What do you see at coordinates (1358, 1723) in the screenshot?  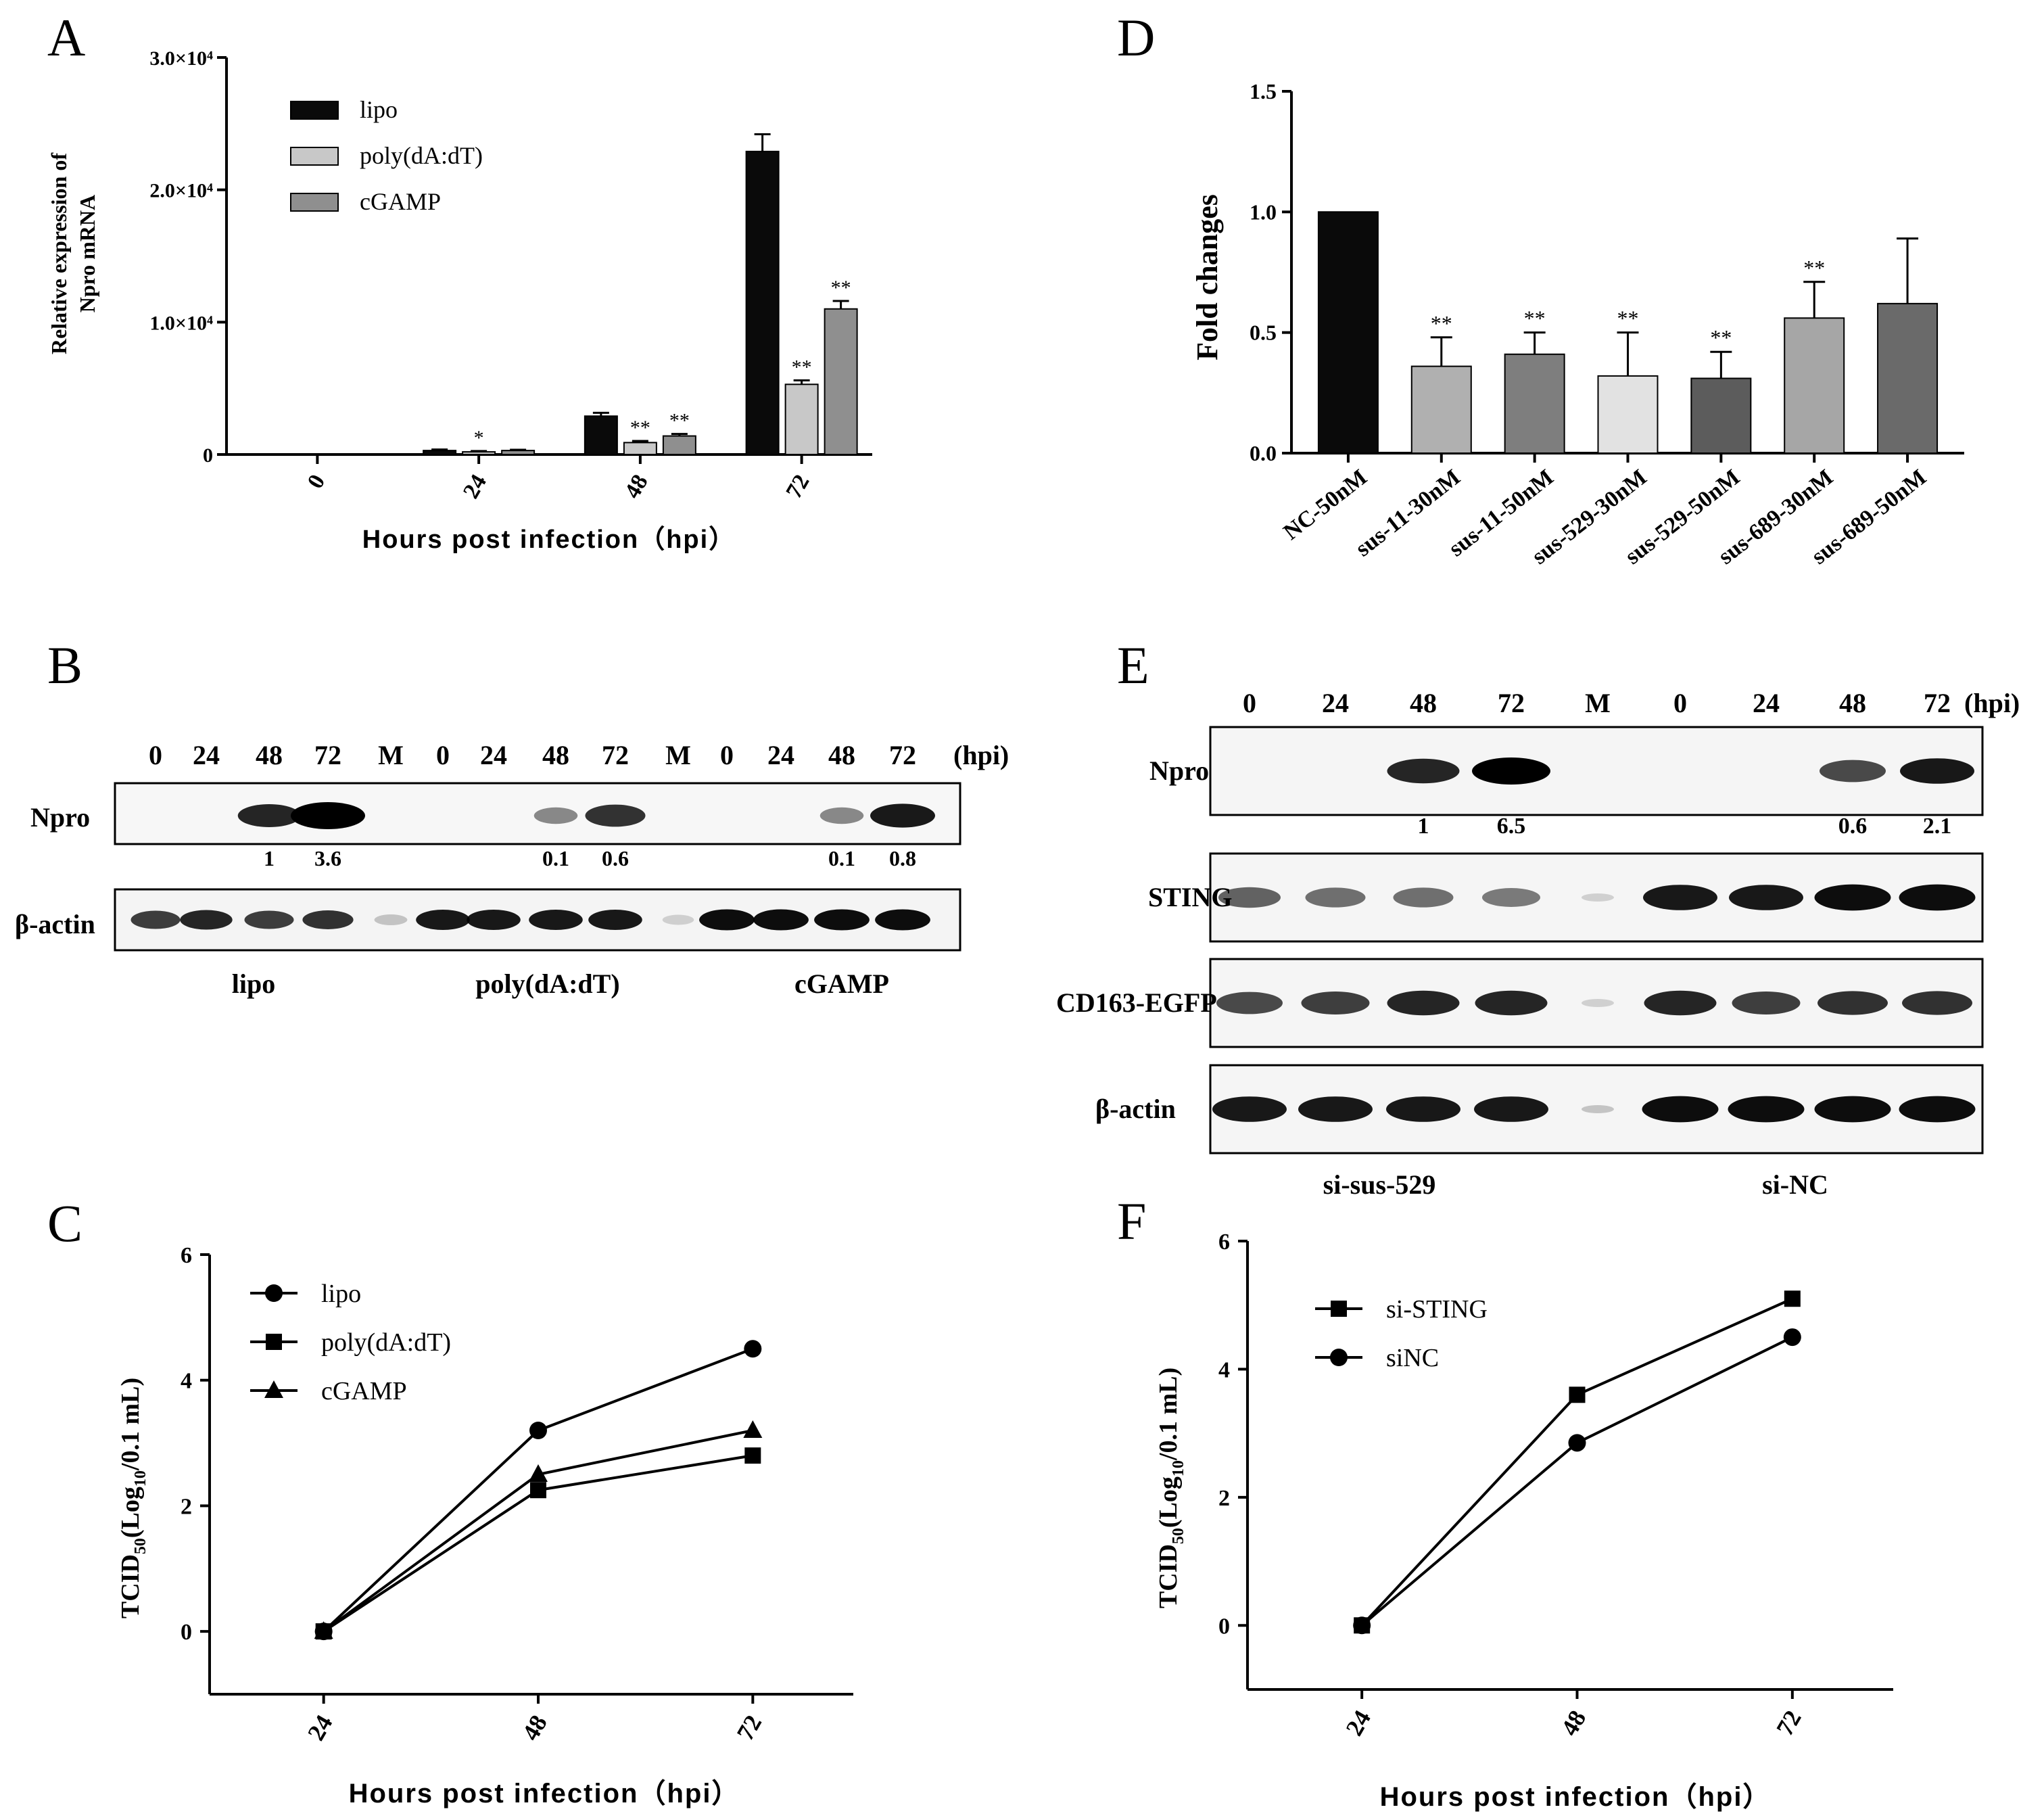 I see `chart-f-xtick-label: 24` at bounding box center [1358, 1723].